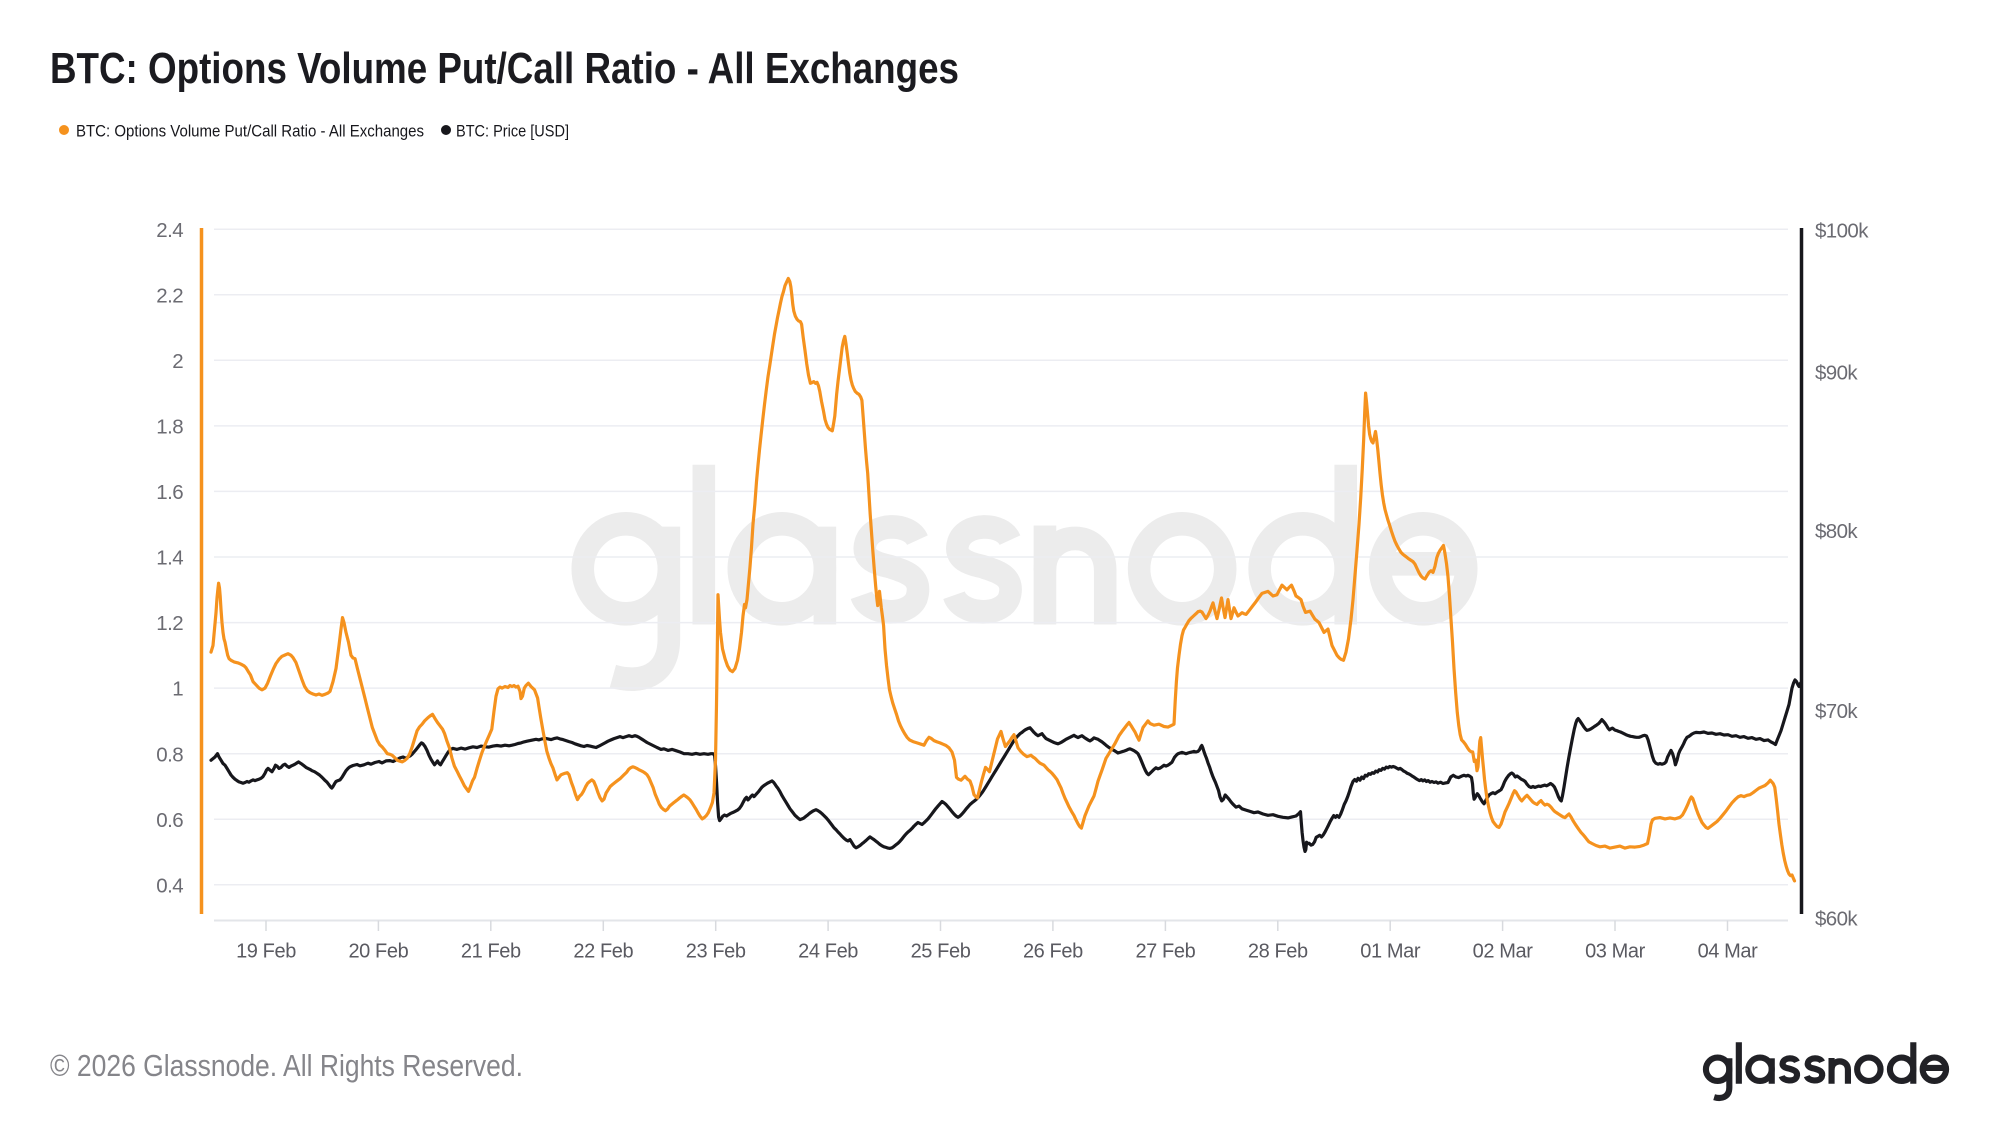 This screenshot has height=1125, width=2000. Describe the element at coordinates (169, 623) in the screenshot. I see `svg-text: 1.2` at that location.